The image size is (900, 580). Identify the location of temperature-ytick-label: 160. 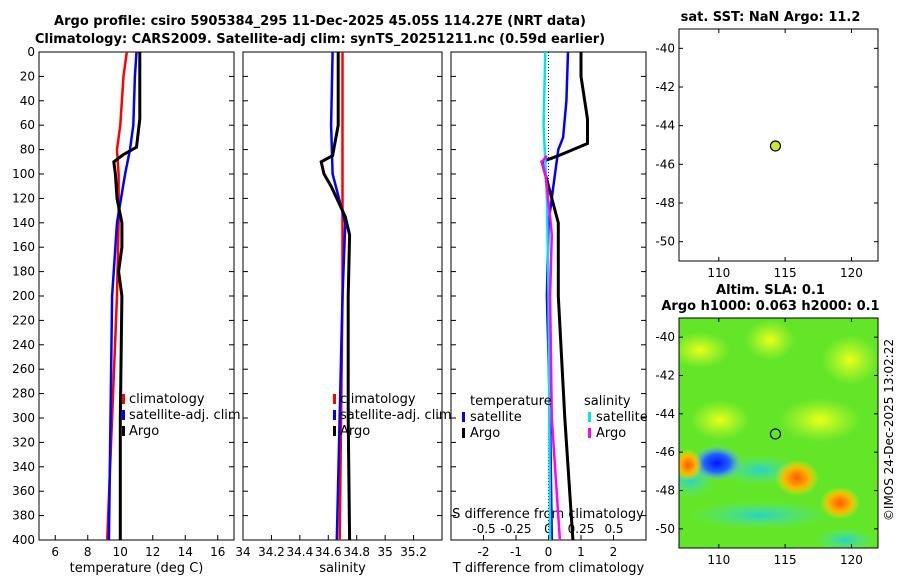
(23, 247).